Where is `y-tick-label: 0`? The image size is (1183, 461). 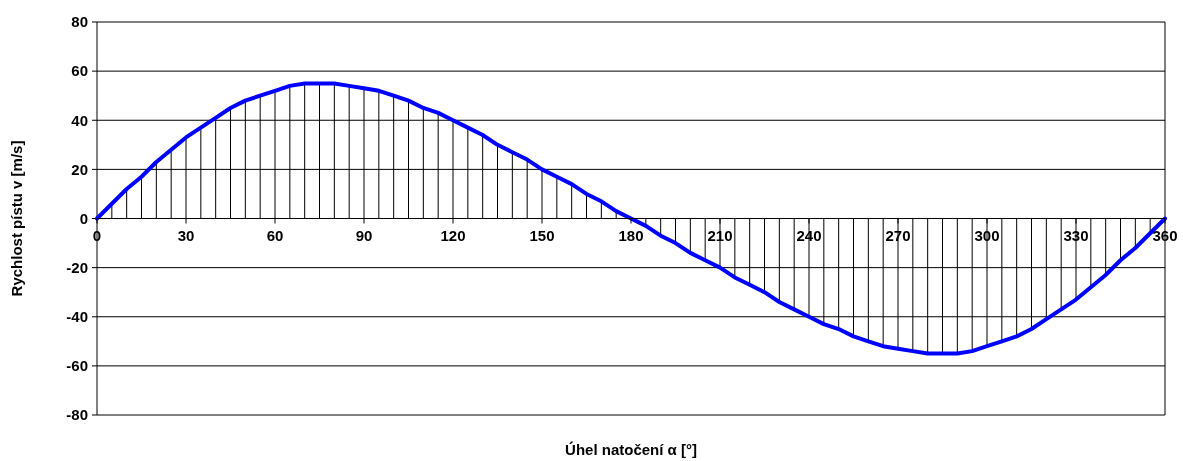
y-tick-label: 0 is located at coordinates (83, 218).